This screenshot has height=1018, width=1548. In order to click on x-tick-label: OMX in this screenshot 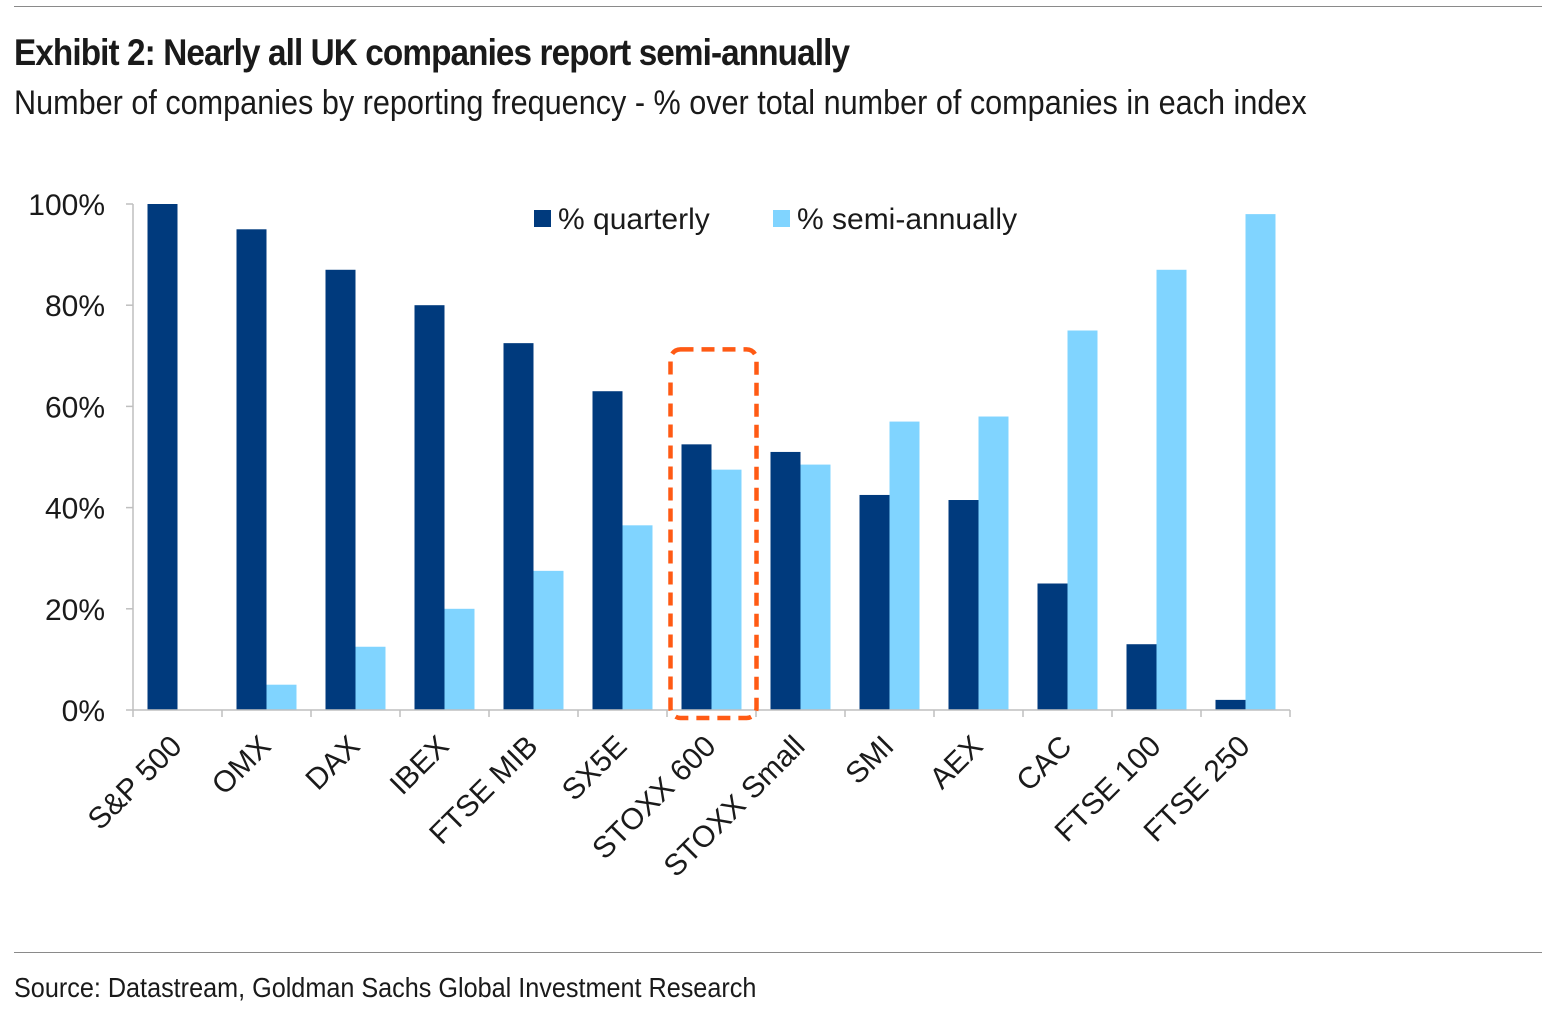, I will do `click(242, 766)`.